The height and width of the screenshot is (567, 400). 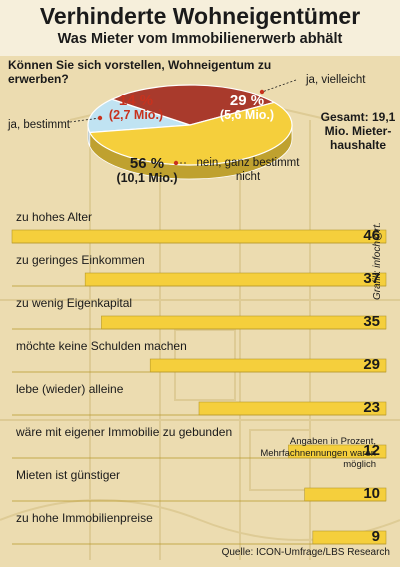 What do you see at coordinates (136, 115) in the screenshot?
I see `slice-count-bestimmt: (2,7 Mio.)` at bounding box center [136, 115].